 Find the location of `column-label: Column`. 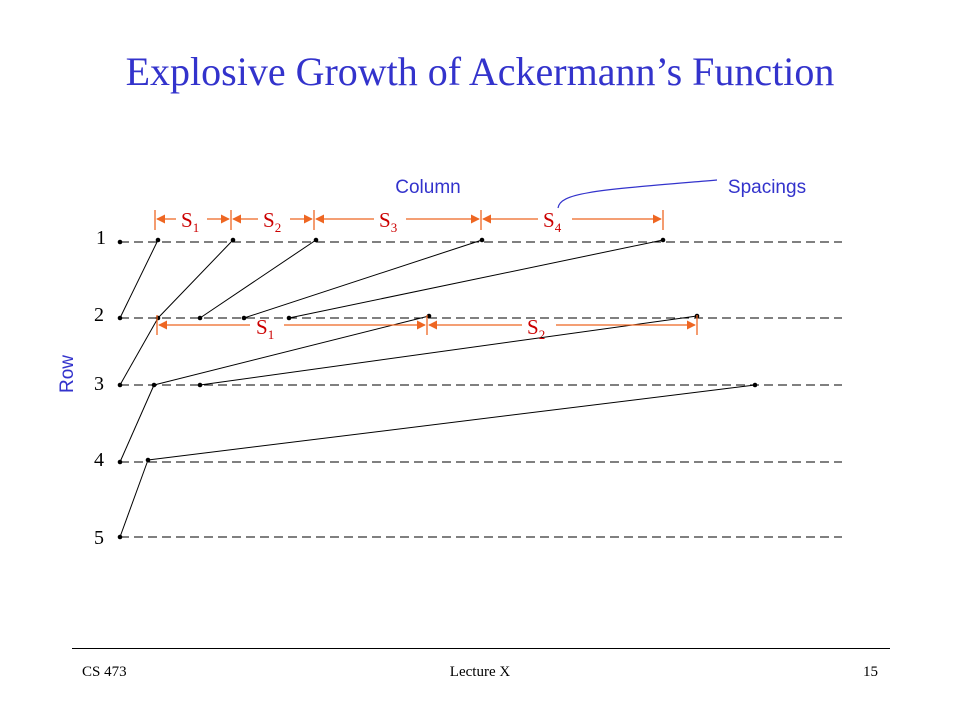

column-label: Column is located at coordinates (427, 187).